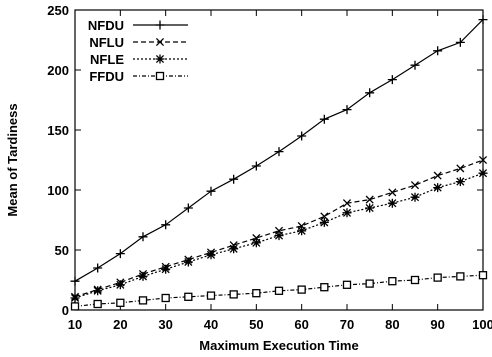 The image size is (492, 357). Describe the element at coordinates (160, 59) in the screenshot. I see `legend-marker-nfle` at that location.